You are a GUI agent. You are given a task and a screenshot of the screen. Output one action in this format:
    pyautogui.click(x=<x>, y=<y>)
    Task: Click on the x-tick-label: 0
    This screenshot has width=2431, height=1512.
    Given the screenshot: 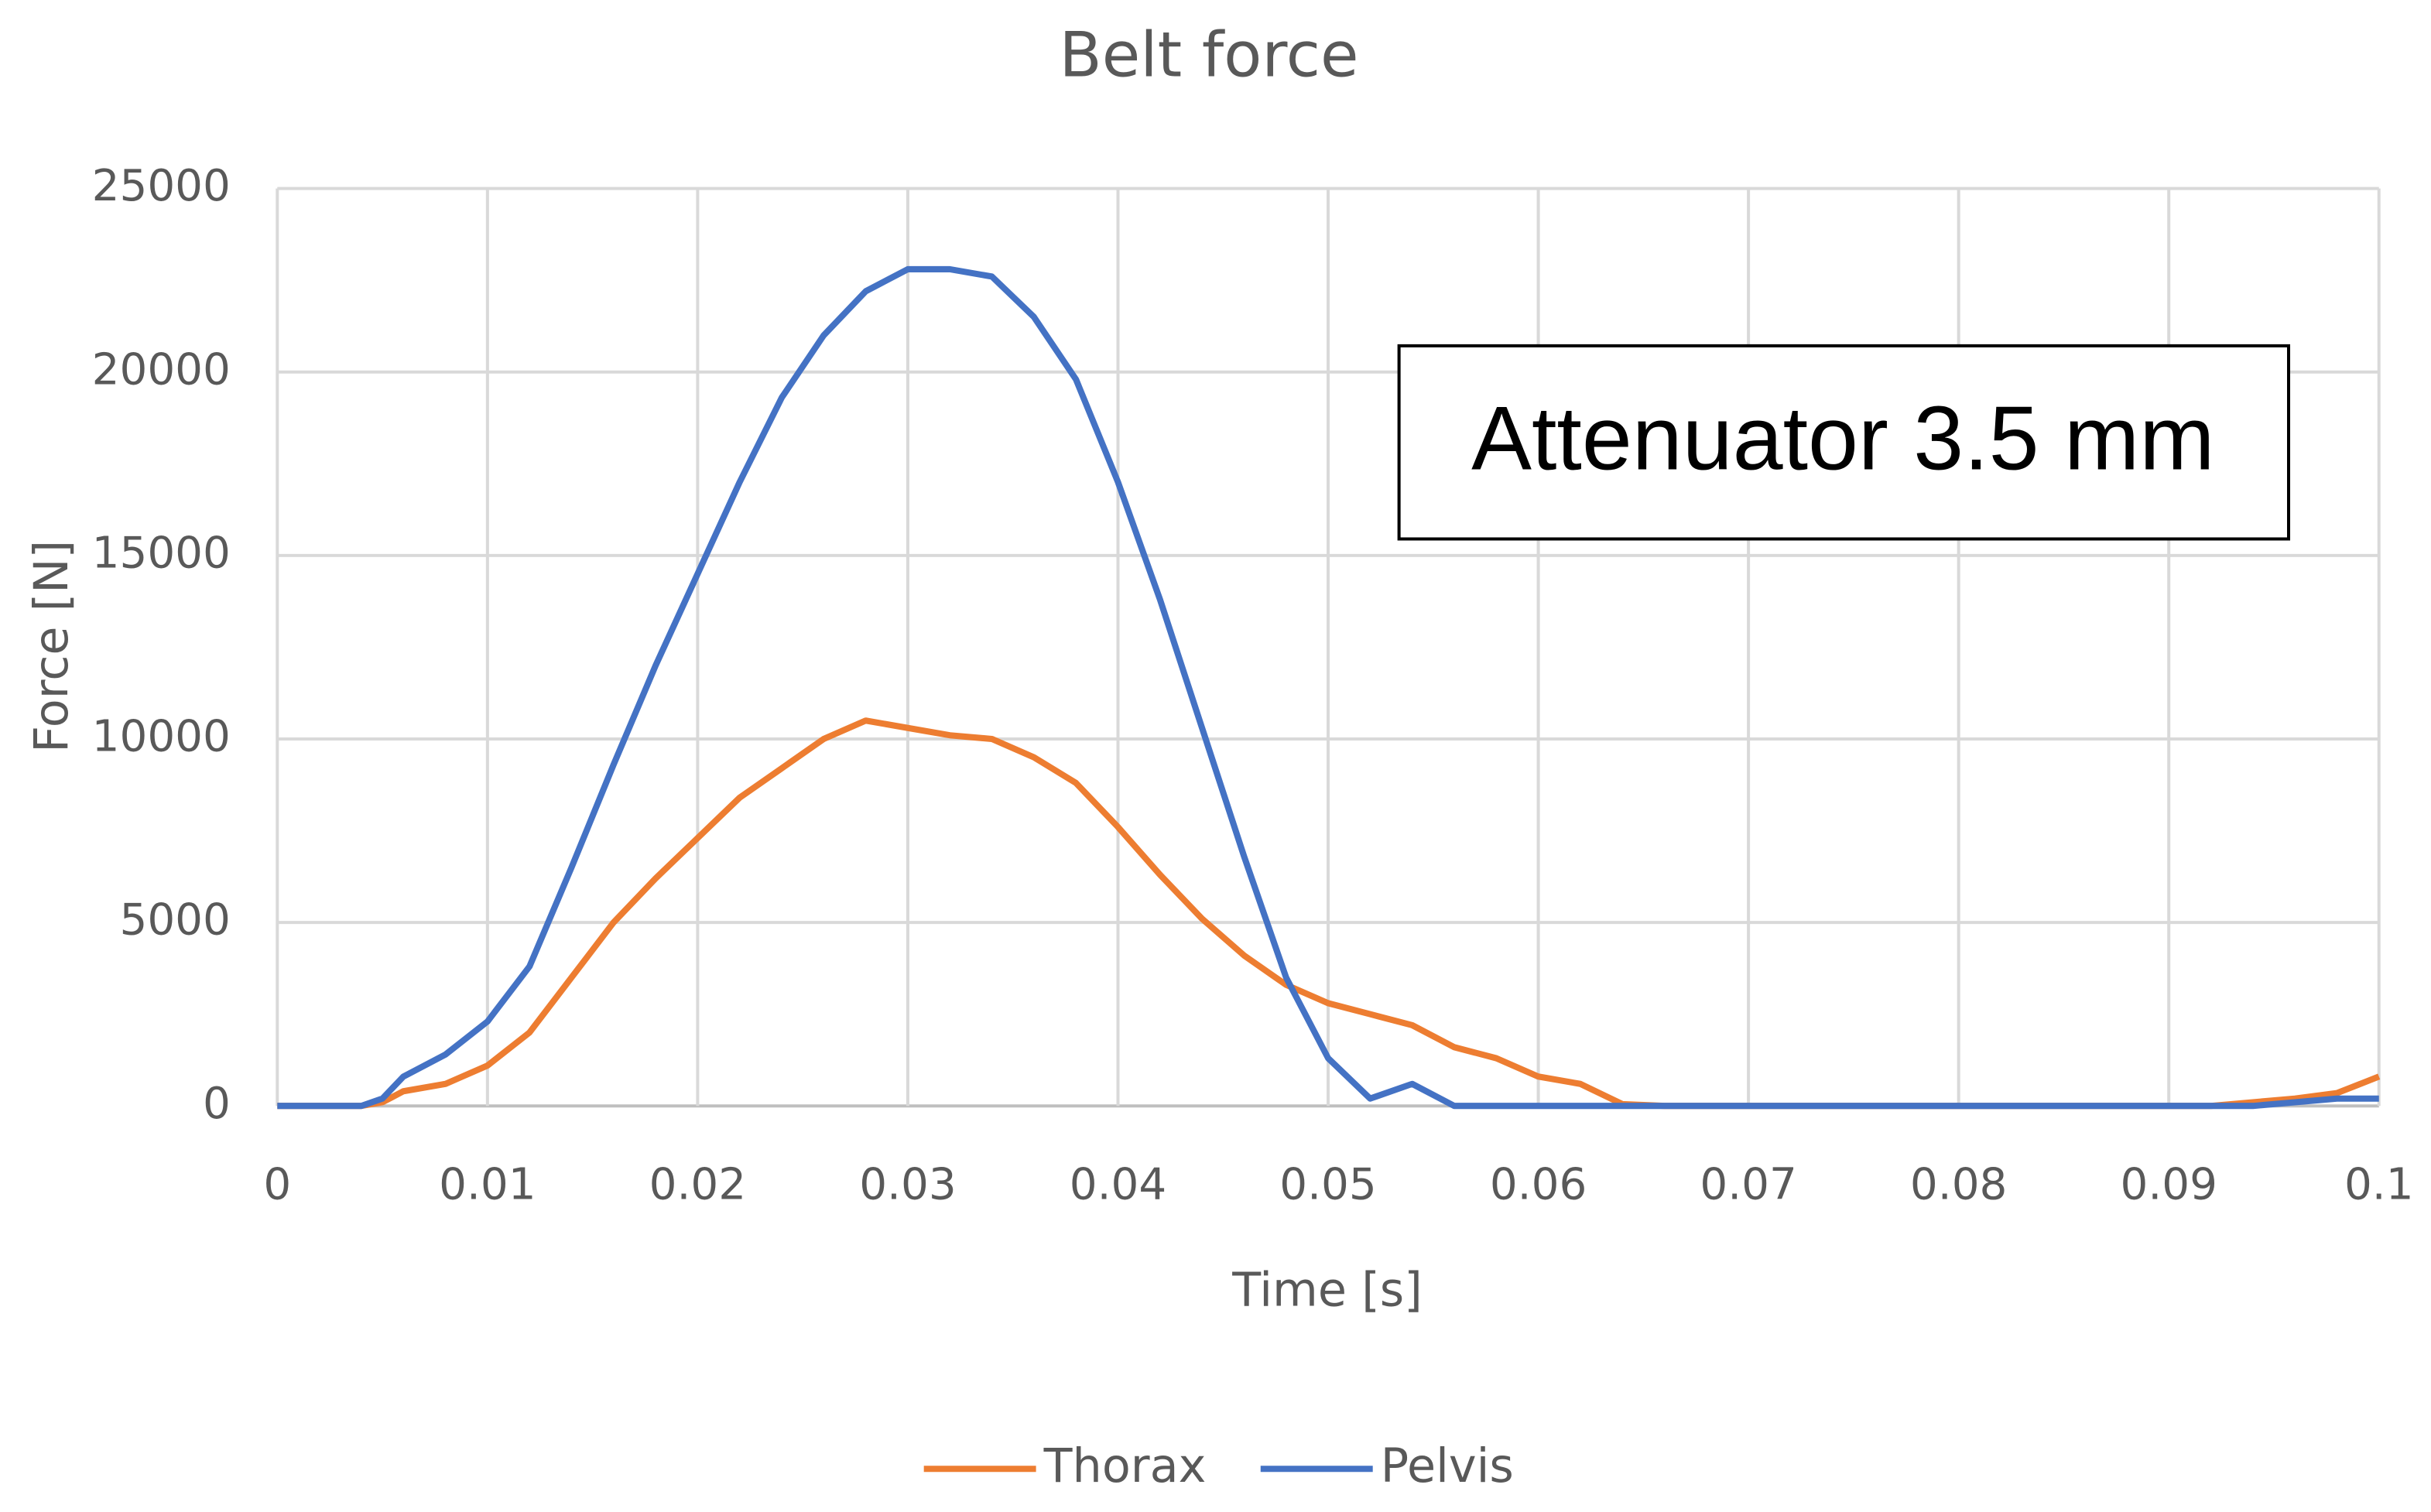 What is the action you would take?
    pyautogui.click(x=277, y=1185)
    